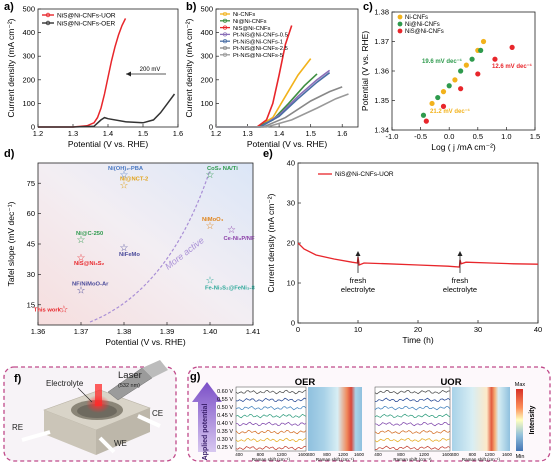  Describe the element at coordinates (17, 427) in the screenshot. I see `re-label: RE` at that location.